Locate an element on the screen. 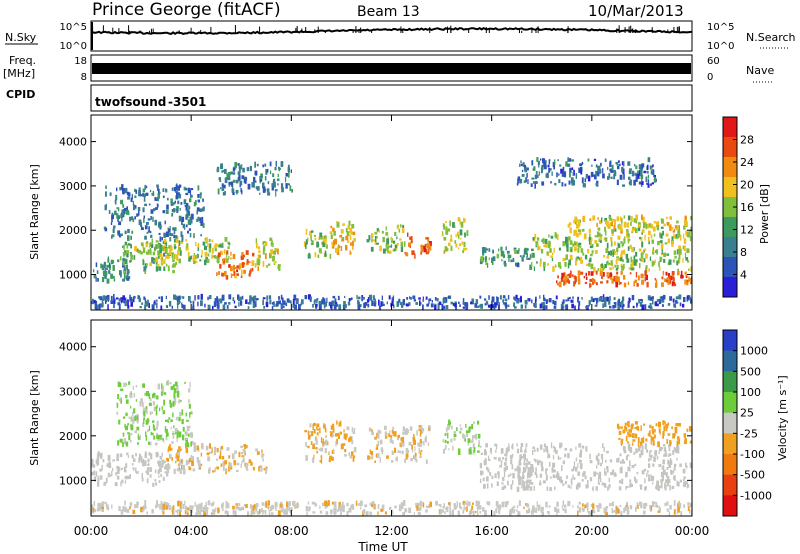 The image size is (800, 554). cpid-panel: CPID twofsound -3501 is located at coordinates (349, 98).